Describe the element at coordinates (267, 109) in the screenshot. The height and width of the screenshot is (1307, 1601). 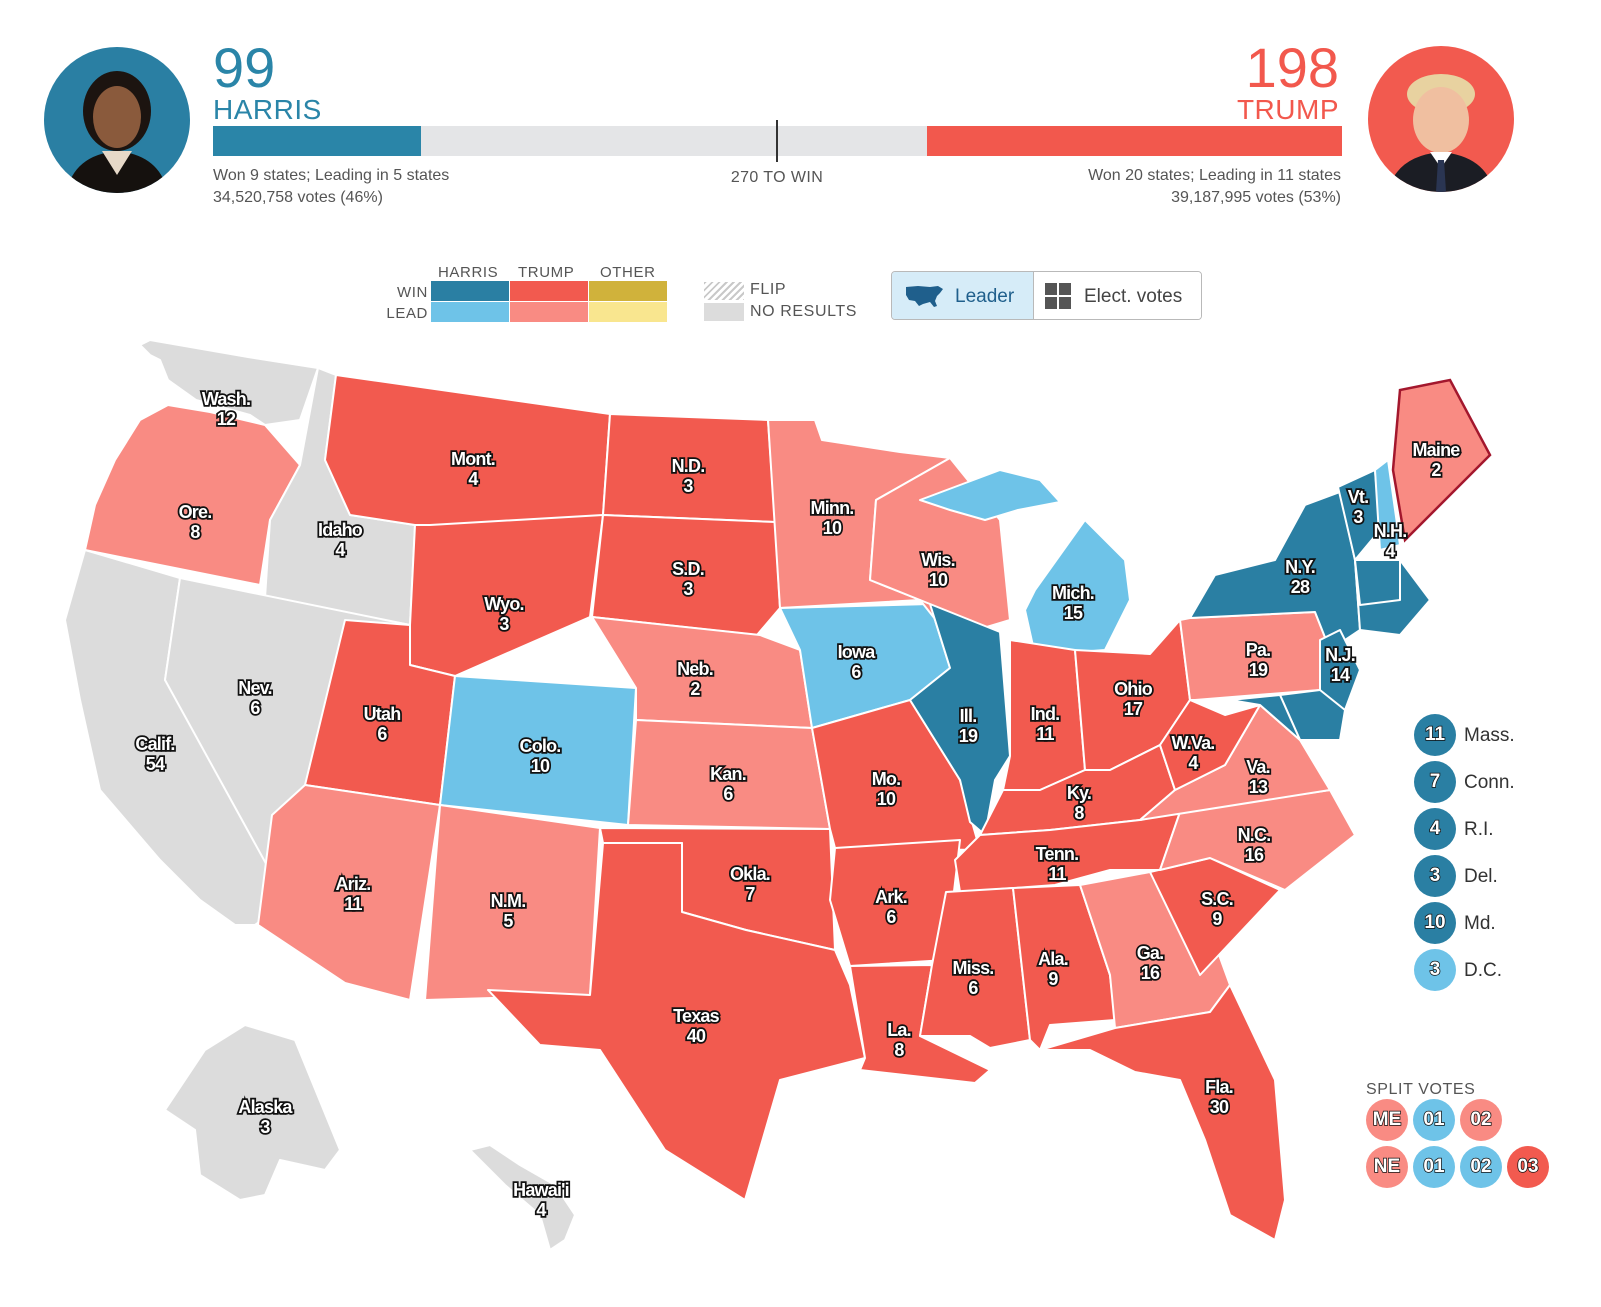
I see `harris-name: HARRIS` at that location.